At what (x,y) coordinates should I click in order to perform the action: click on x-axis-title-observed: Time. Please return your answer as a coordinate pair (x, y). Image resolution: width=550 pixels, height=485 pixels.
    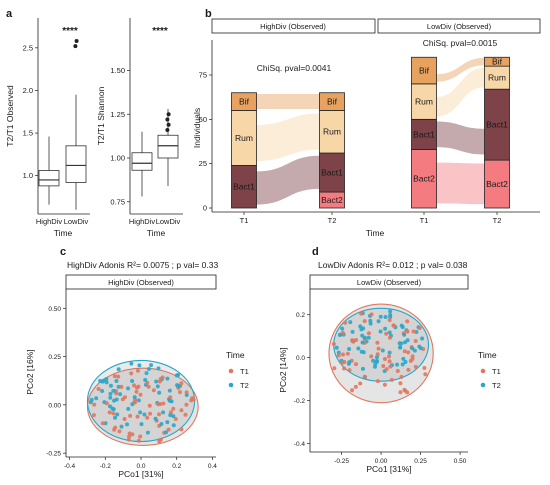
    Looking at the image, I should click on (63, 233).